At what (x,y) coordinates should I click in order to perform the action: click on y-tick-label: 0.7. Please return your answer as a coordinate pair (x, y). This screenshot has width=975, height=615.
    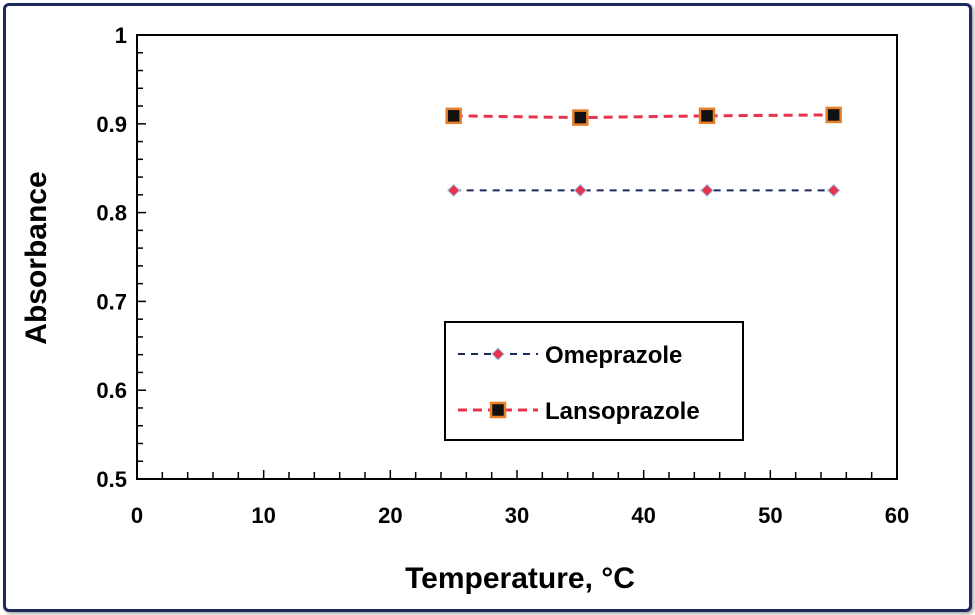
    Looking at the image, I should click on (111, 301).